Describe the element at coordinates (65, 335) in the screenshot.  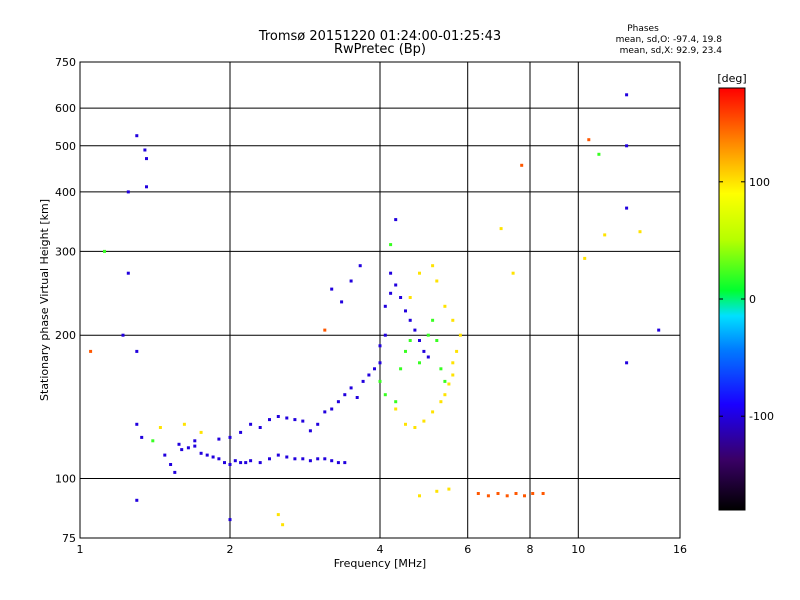
I see `y-tick-label: 200` at that location.